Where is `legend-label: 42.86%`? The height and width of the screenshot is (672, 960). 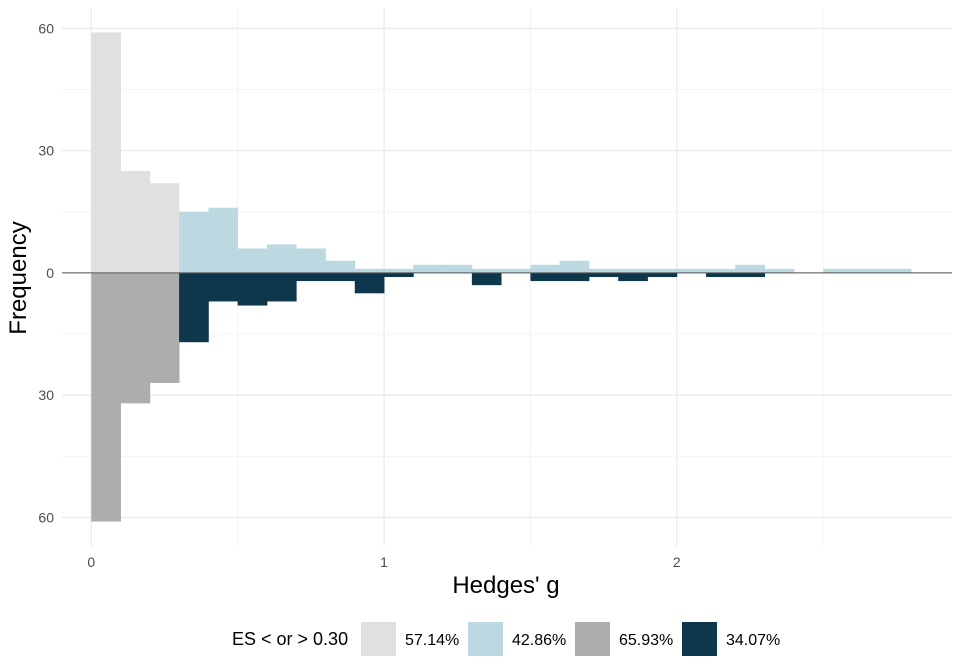
legend-label: 42.86% is located at coordinates (539, 640).